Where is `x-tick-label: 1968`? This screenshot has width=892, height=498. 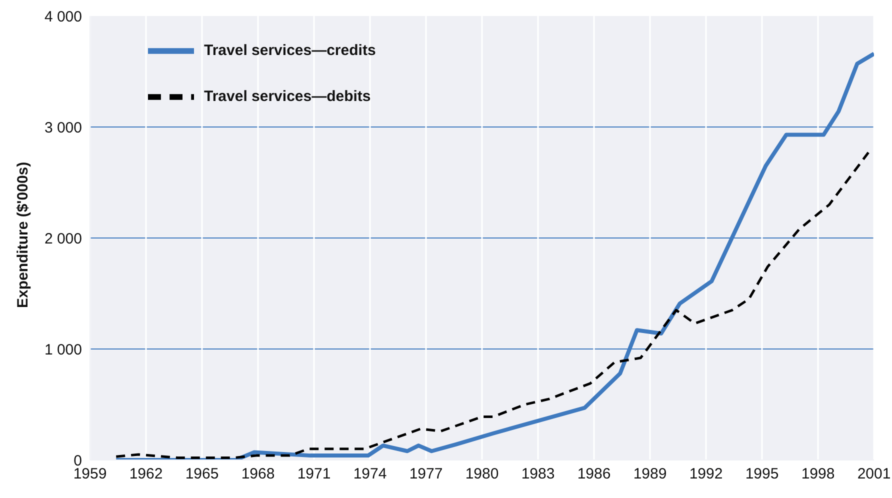 x-tick-label: 1968 is located at coordinates (258, 474).